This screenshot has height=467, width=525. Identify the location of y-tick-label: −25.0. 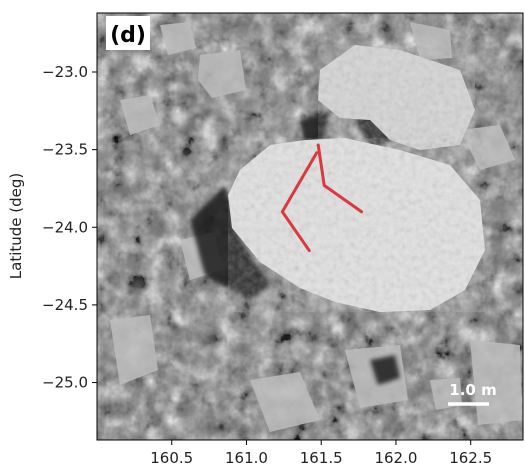
(65, 383).